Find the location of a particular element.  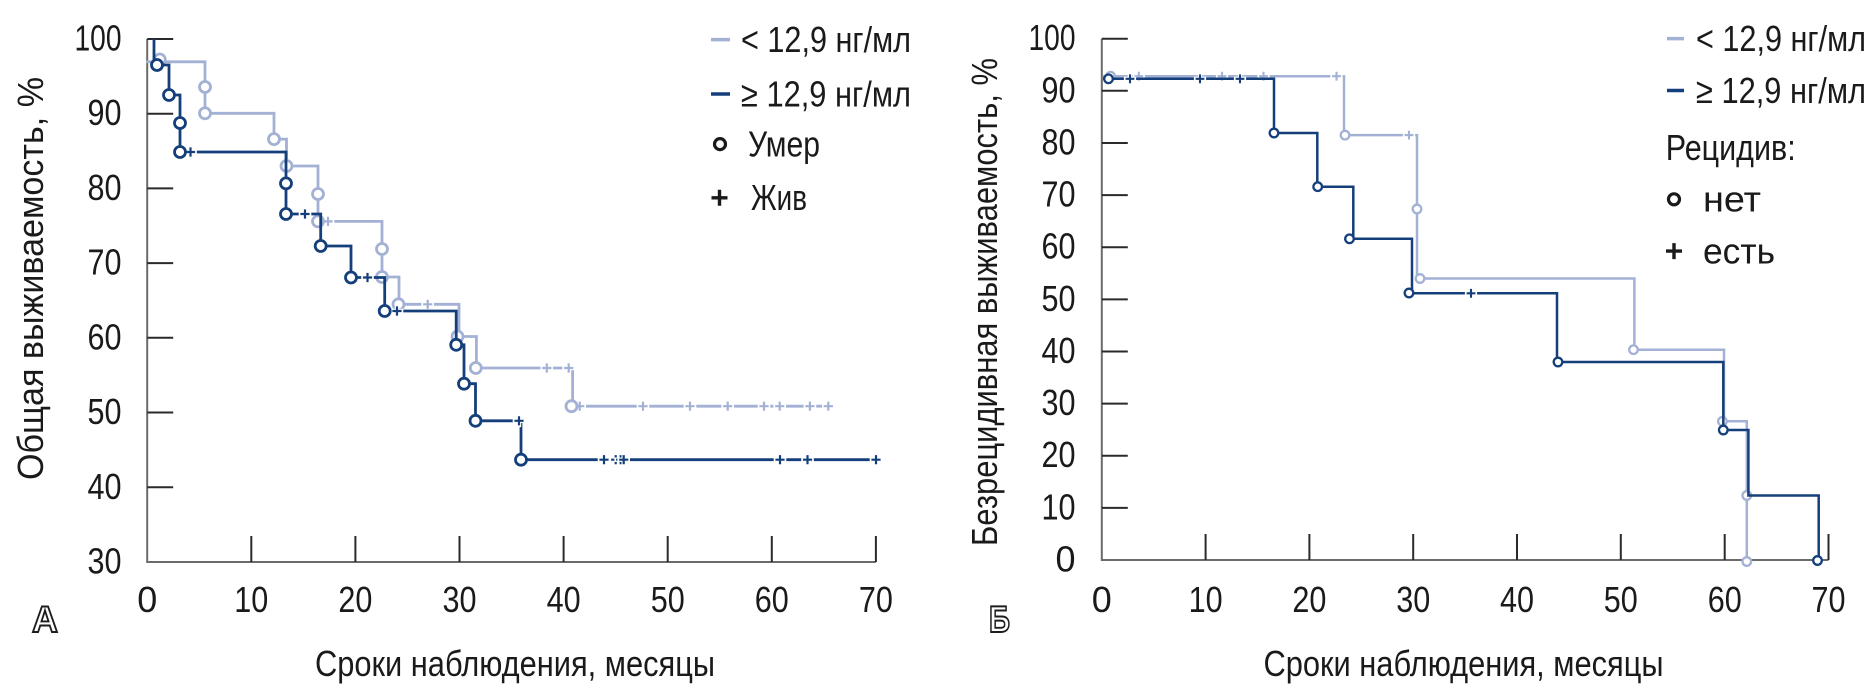

svg-text: Общая выживаемость, % is located at coordinates (30, 278).